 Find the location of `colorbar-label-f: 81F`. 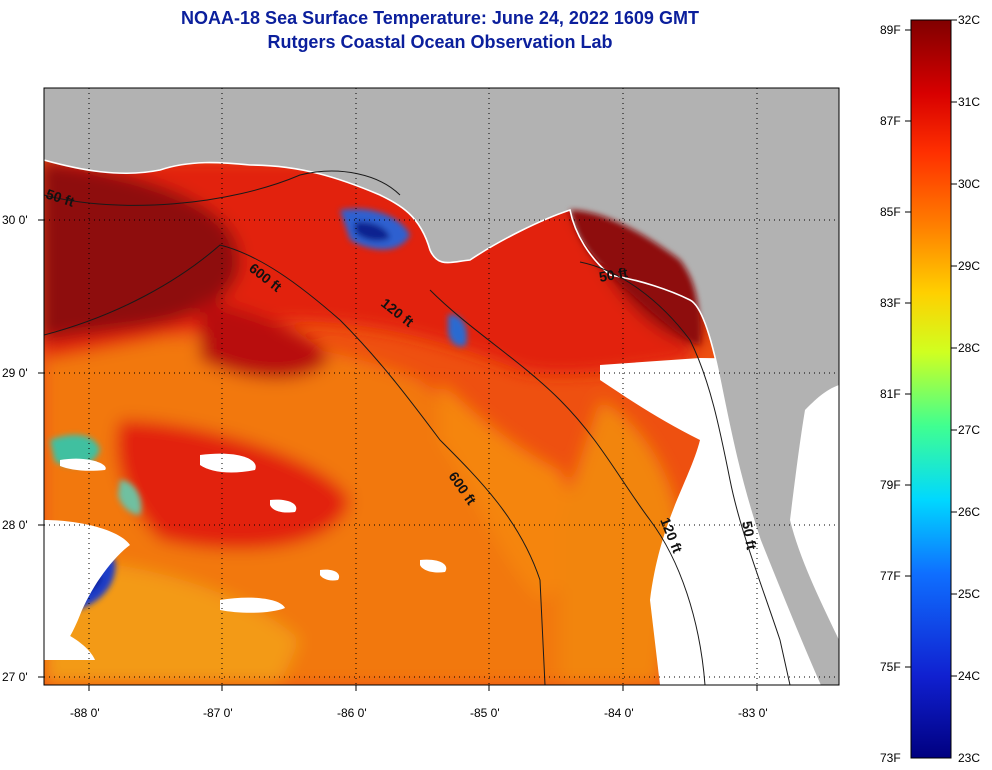

colorbar-label-f: 81F is located at coordinates (890, 394).